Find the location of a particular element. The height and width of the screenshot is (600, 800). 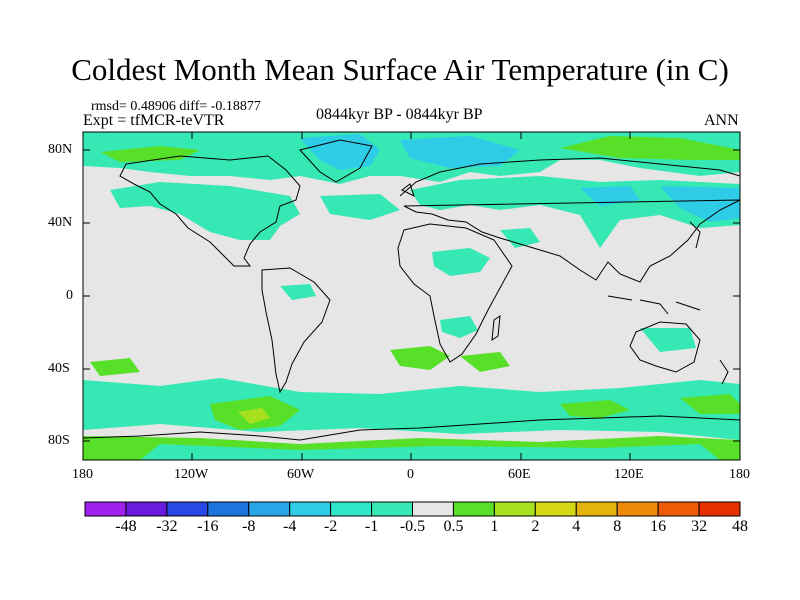

period-label: 0844kyr BP - 0844kyr BP is located at coordinates (399, 114).